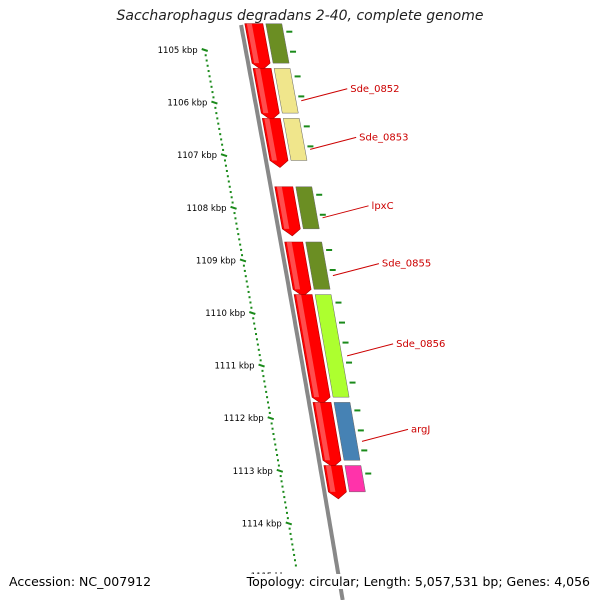  I want to click on feature-label: argJ, so click(420, 429).